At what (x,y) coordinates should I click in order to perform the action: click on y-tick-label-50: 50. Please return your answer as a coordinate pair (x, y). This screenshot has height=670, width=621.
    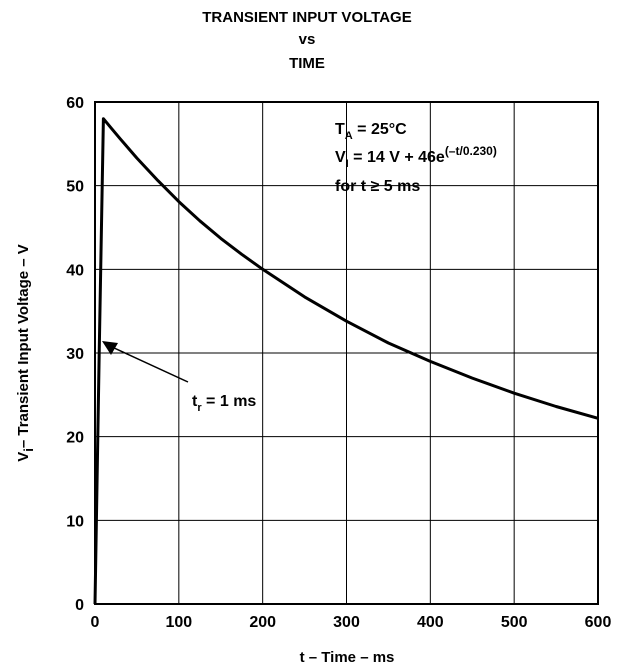
    Looking at the image, I should click on (75, 187).